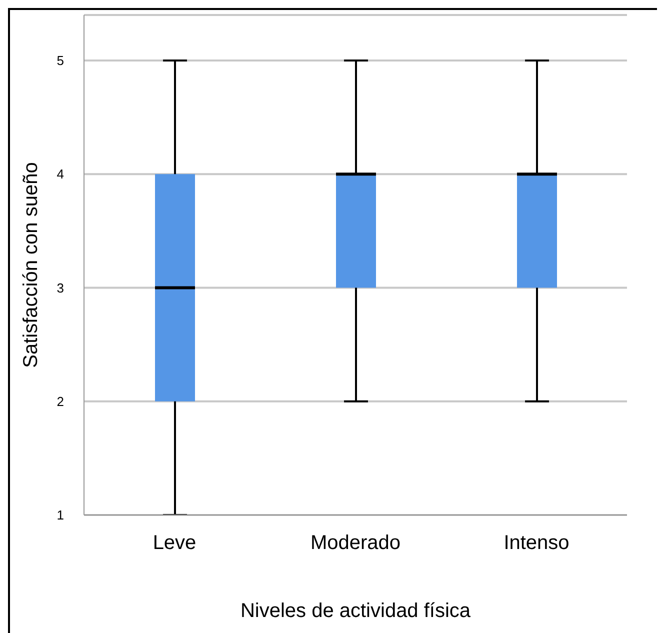 This screenshot has width=659, height=633. What do you see at coordinates (31, 265) in the screenshot?
I see `y-axis-title: Satisfacción con sueño` at bounding box center [31, 265].